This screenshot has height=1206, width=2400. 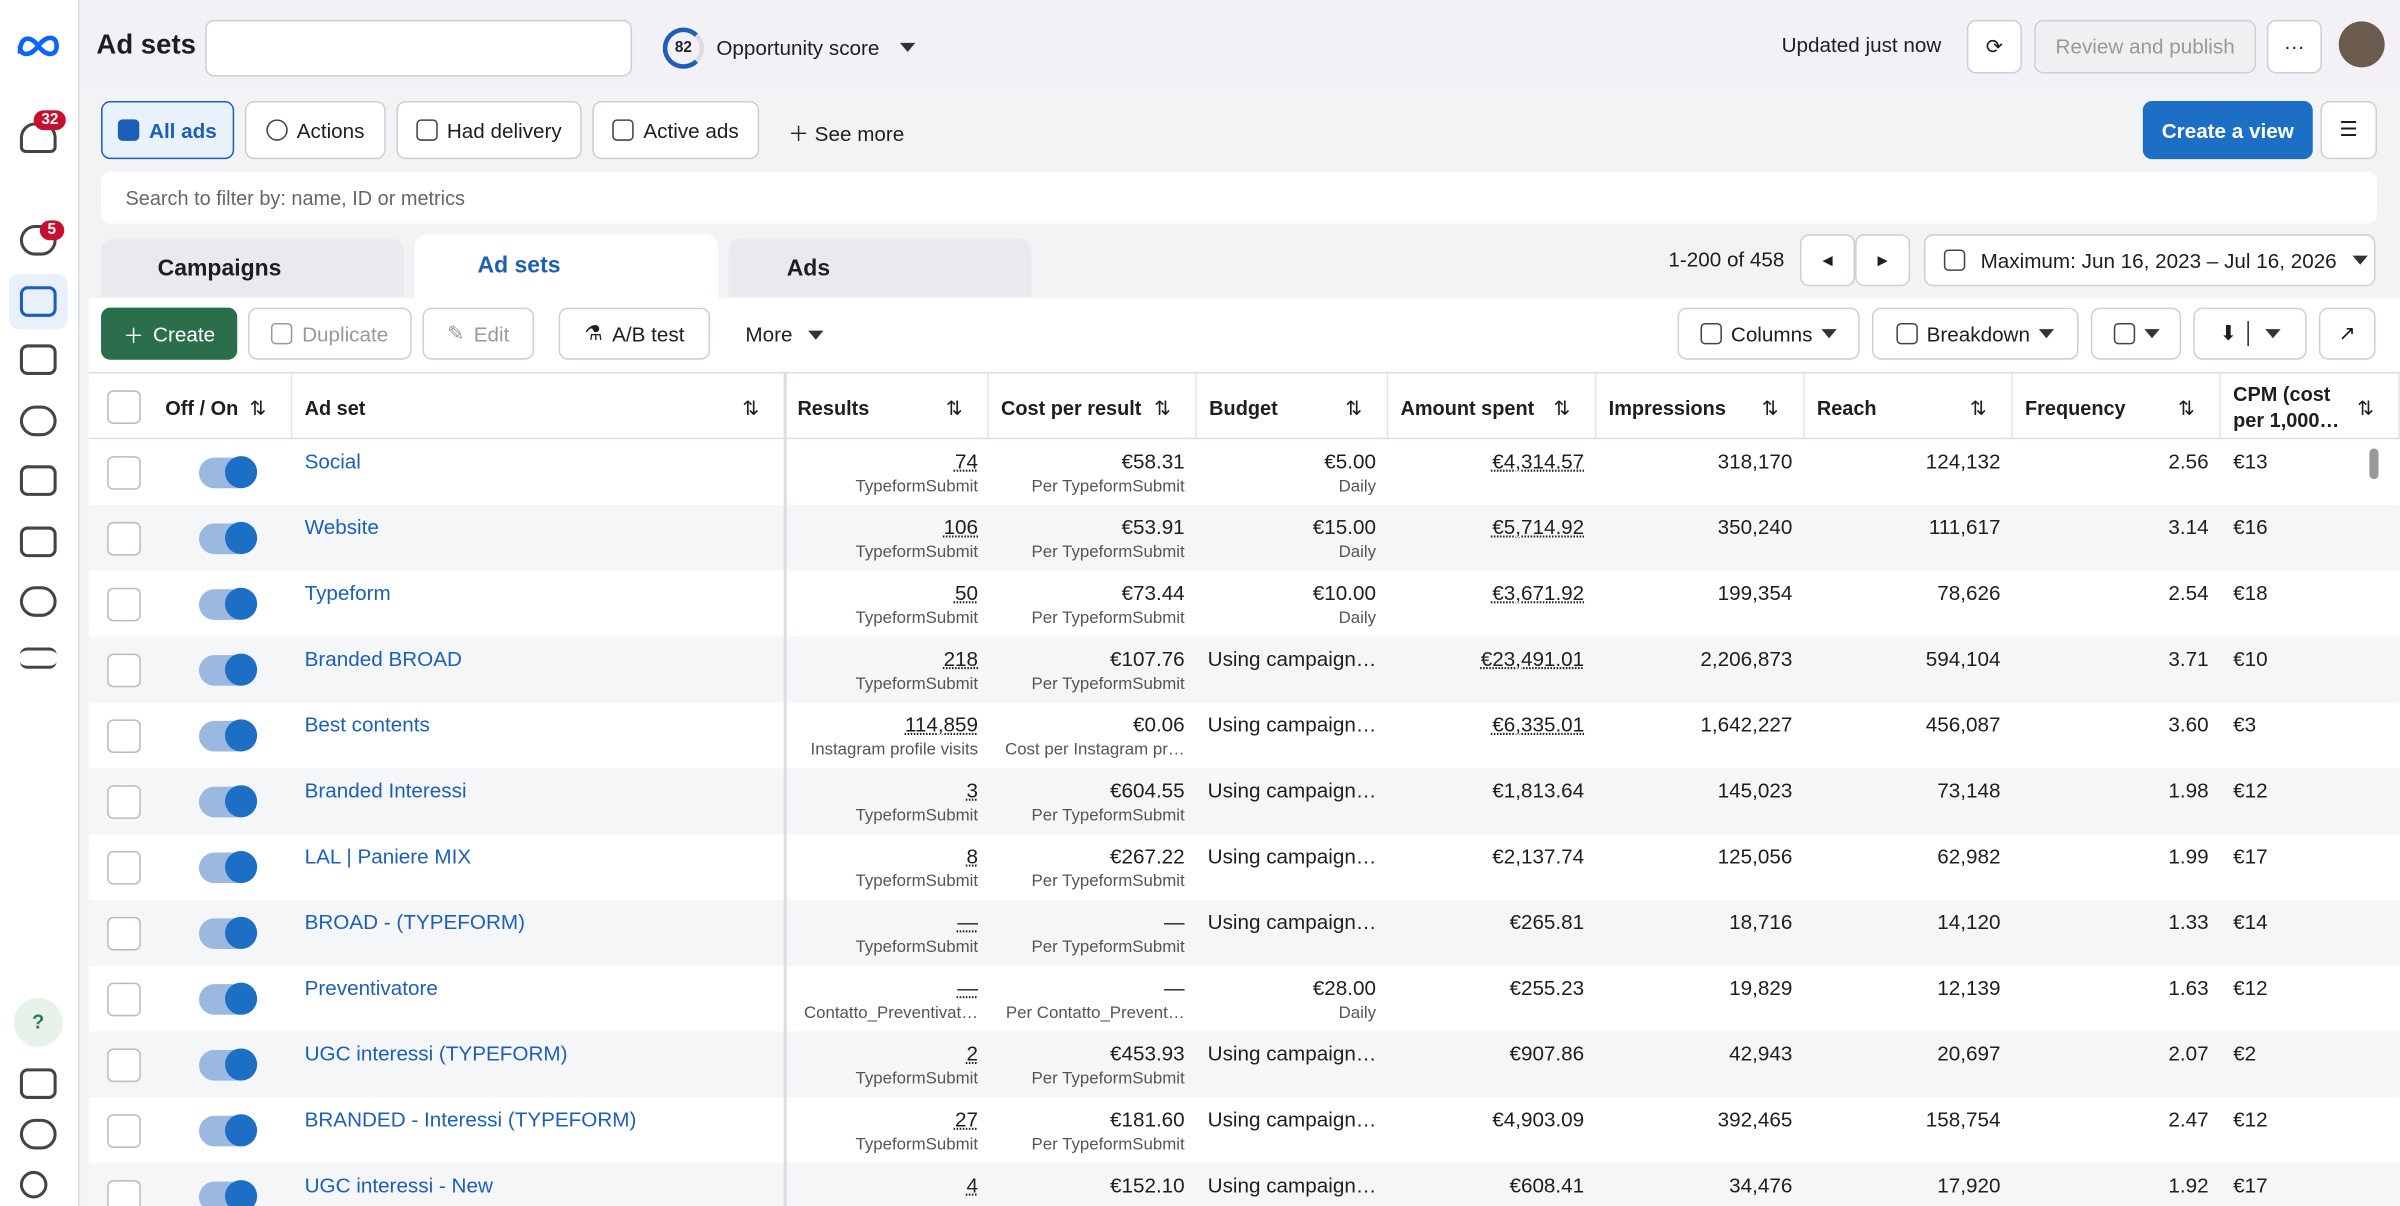 What do you see at coordinates (371, 988) in the screenshot?
I see `ad-set-name: Preventivatore` at bounding box center [371, 988].